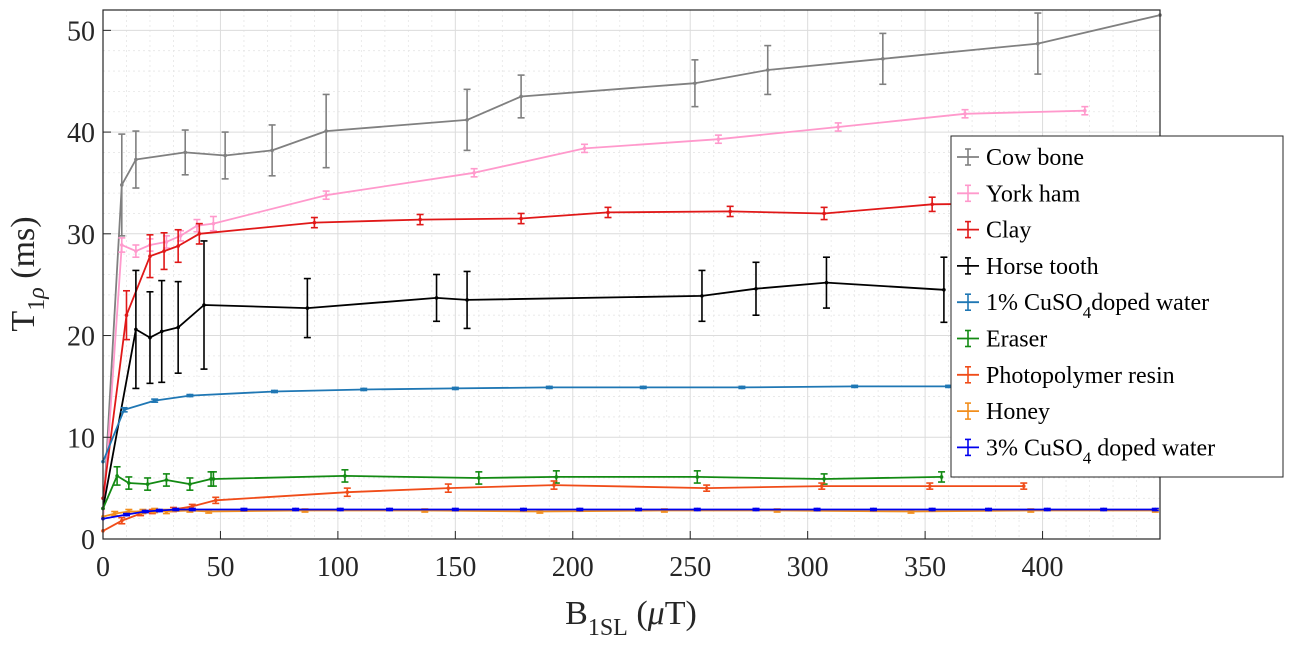 The image size is (1290, 651). I want to click on x-tick-label: 200, so click(573, 567).